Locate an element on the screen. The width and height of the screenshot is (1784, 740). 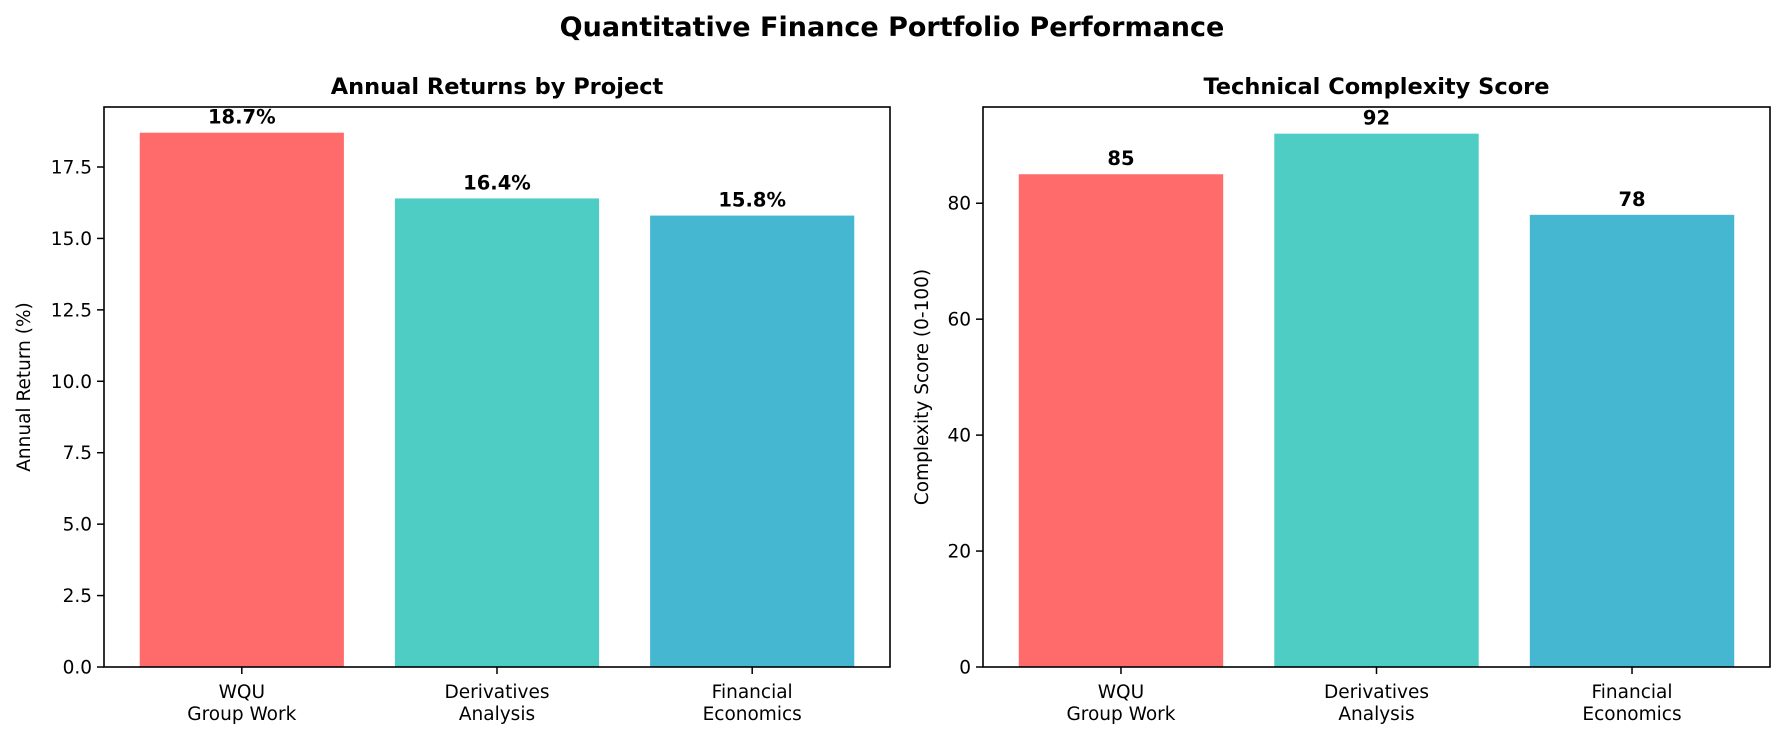
y-tick-label: 7.5 is located at coordinates (77, 453).